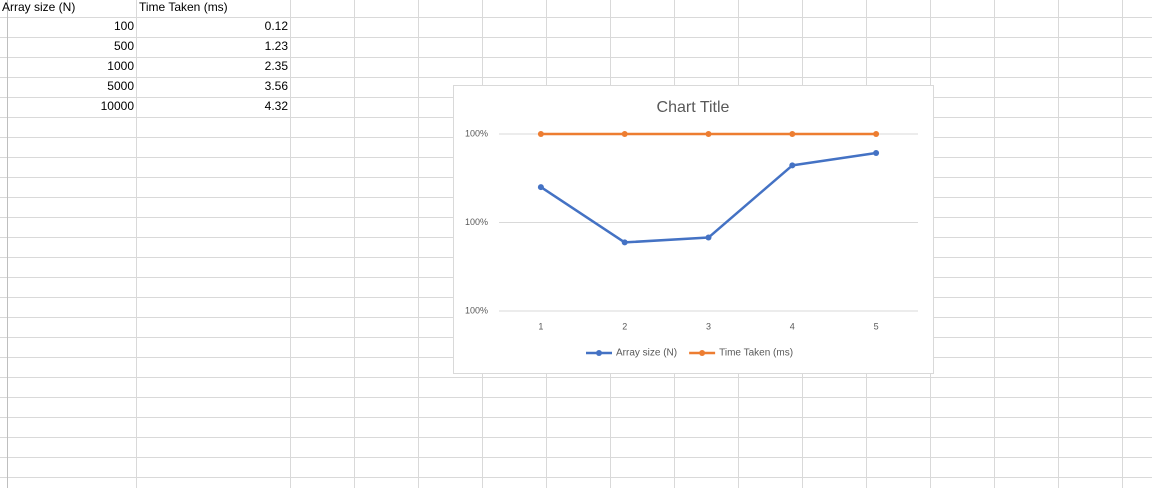  Describe the element at coordinates (277, 106) in the screenshot. I see `cell: 4.32` at that location.